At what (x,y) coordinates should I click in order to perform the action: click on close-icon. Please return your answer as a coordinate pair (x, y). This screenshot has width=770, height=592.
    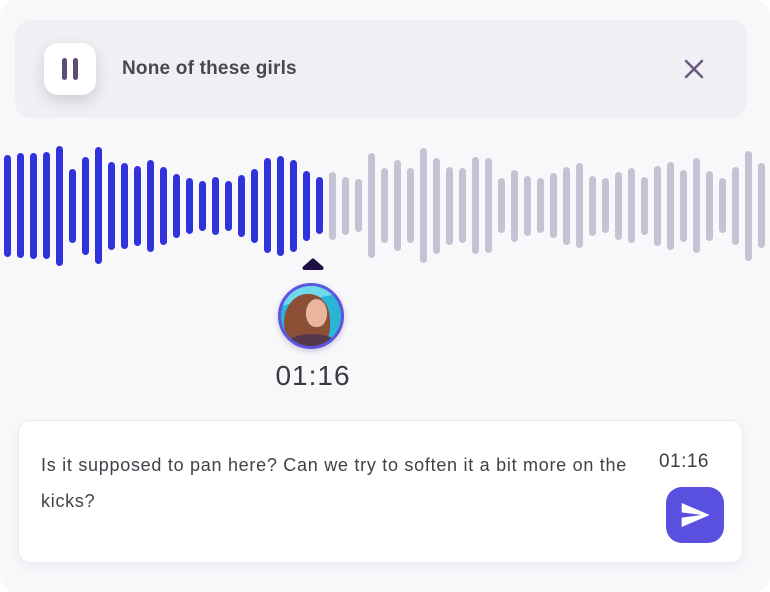
    Looking at the image, I should click on (694, 69).